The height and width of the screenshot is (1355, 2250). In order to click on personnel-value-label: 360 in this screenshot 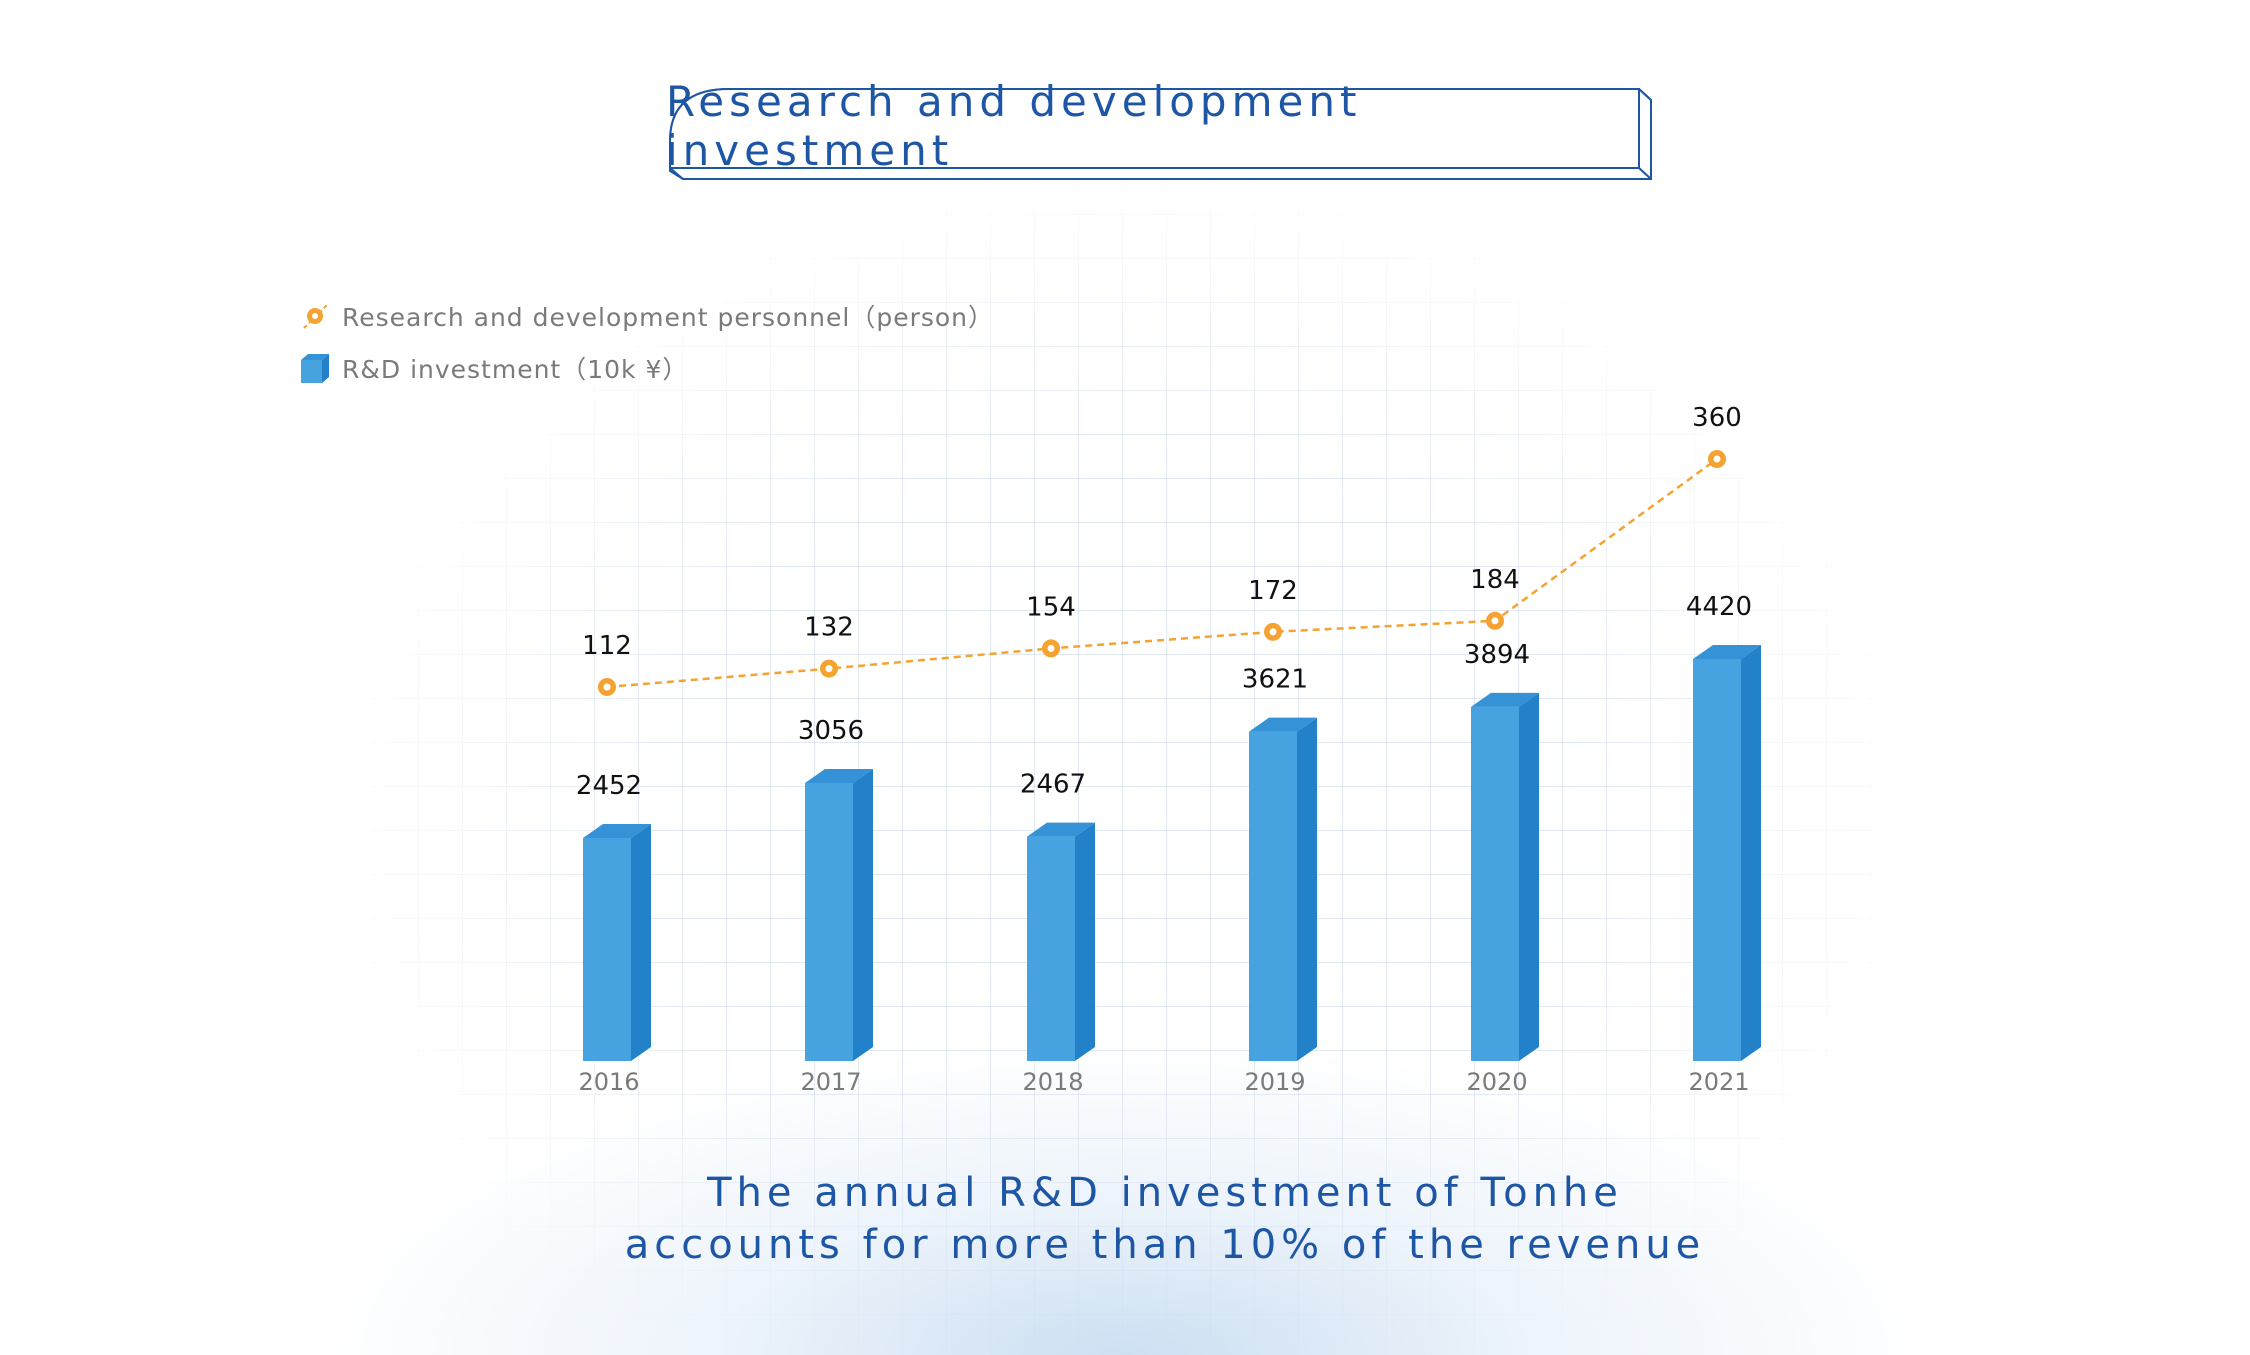, I will do `click(1717, 418)`.